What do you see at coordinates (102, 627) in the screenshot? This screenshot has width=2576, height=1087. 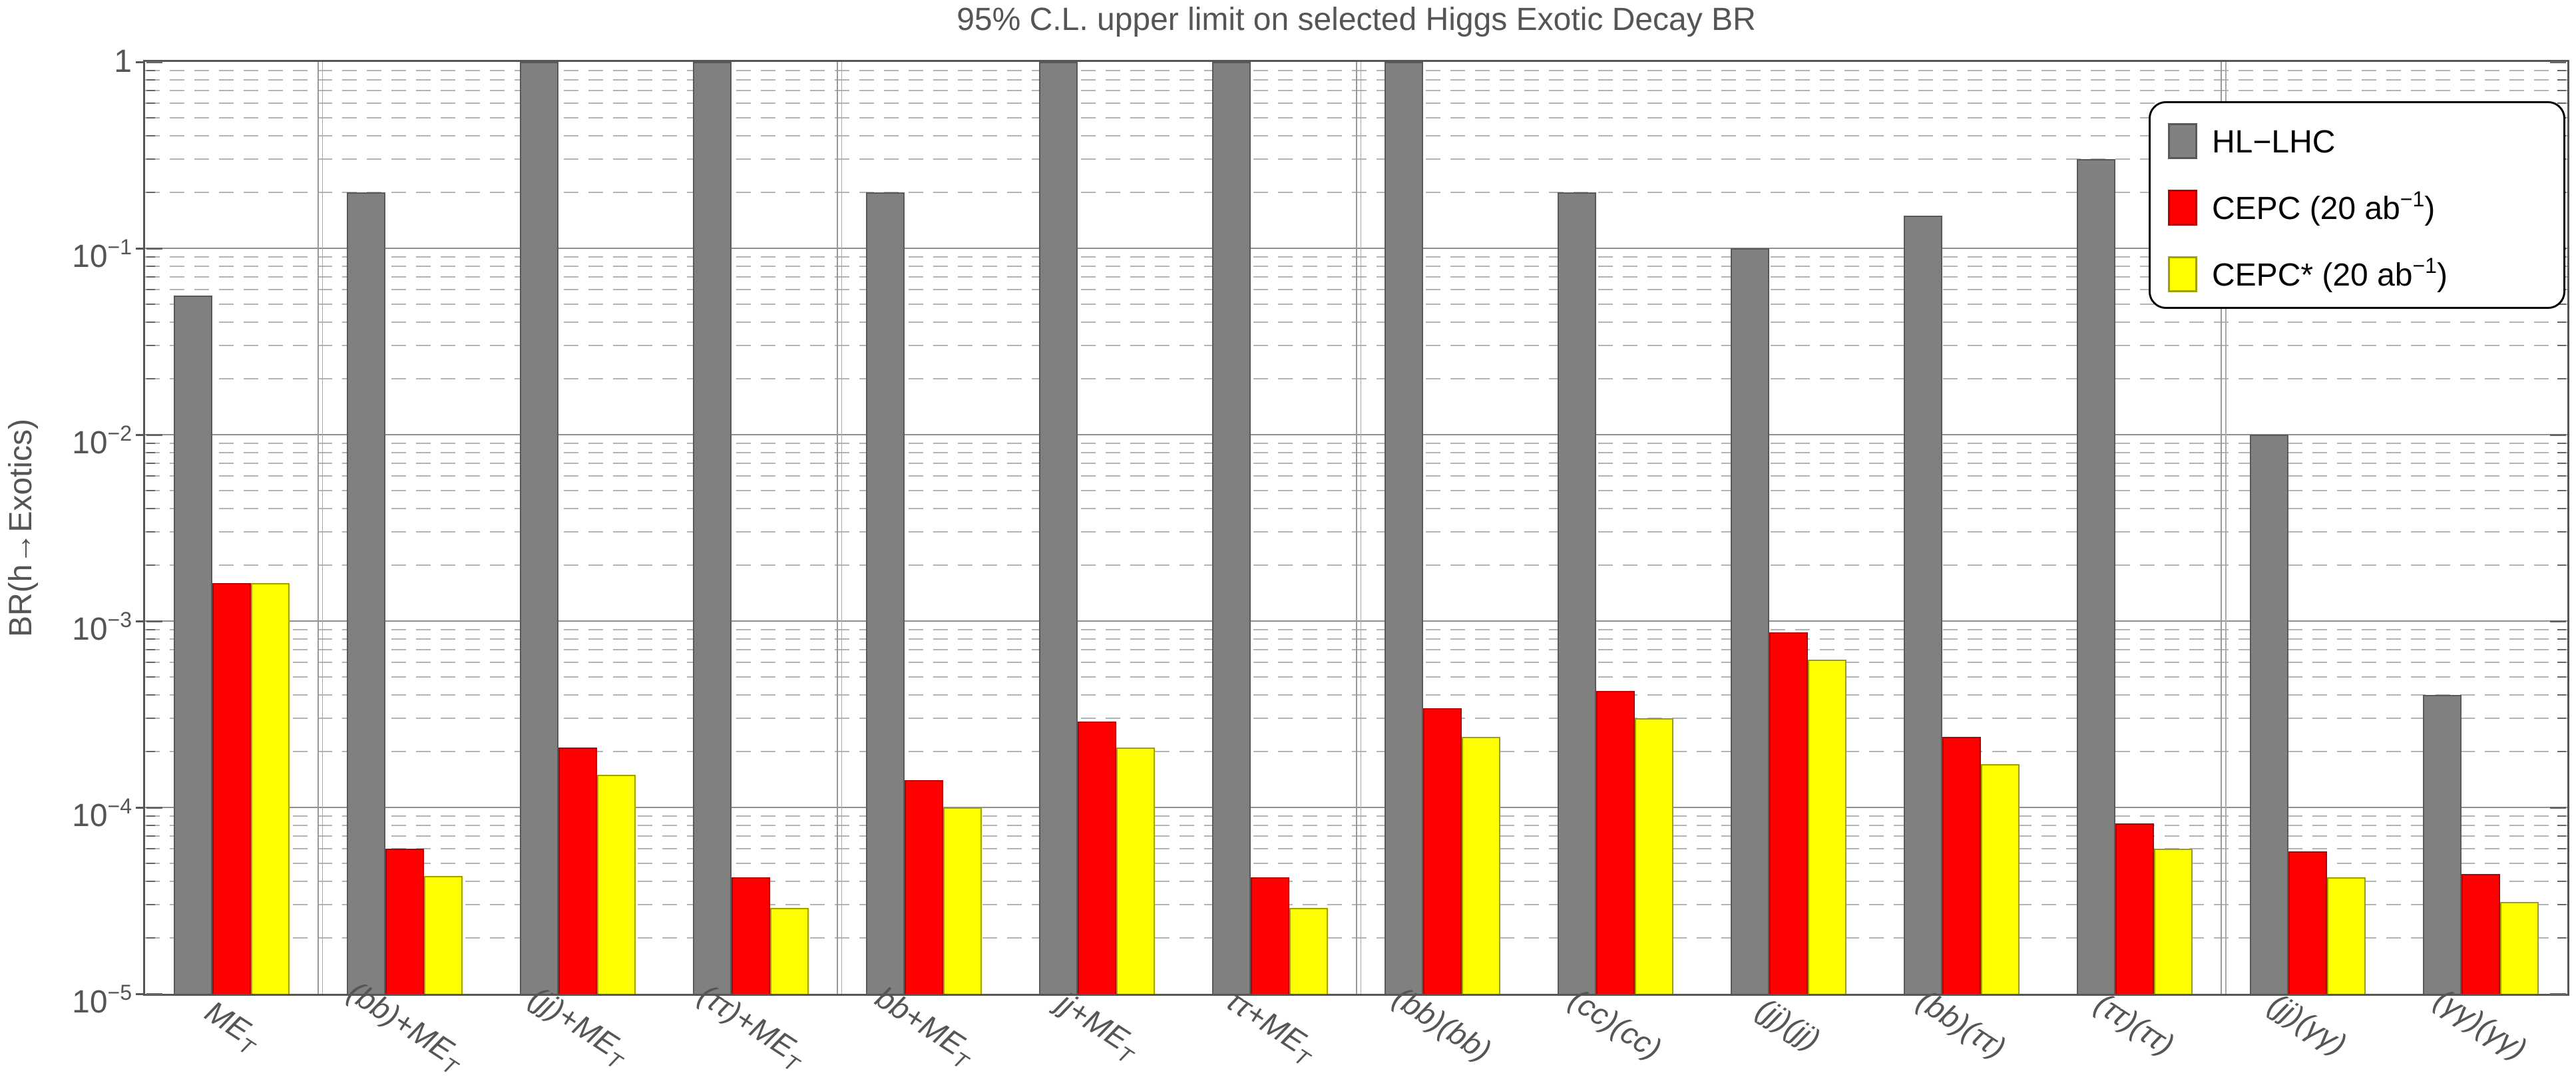 I see `y-tick-label: 10⁻³` at bounding box center [102, 627].